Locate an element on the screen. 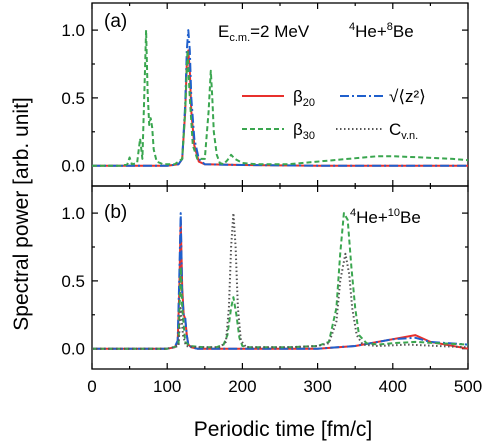  panel-b-reaction-annotation: 4He+10Be is located at coordinates (385, 217).